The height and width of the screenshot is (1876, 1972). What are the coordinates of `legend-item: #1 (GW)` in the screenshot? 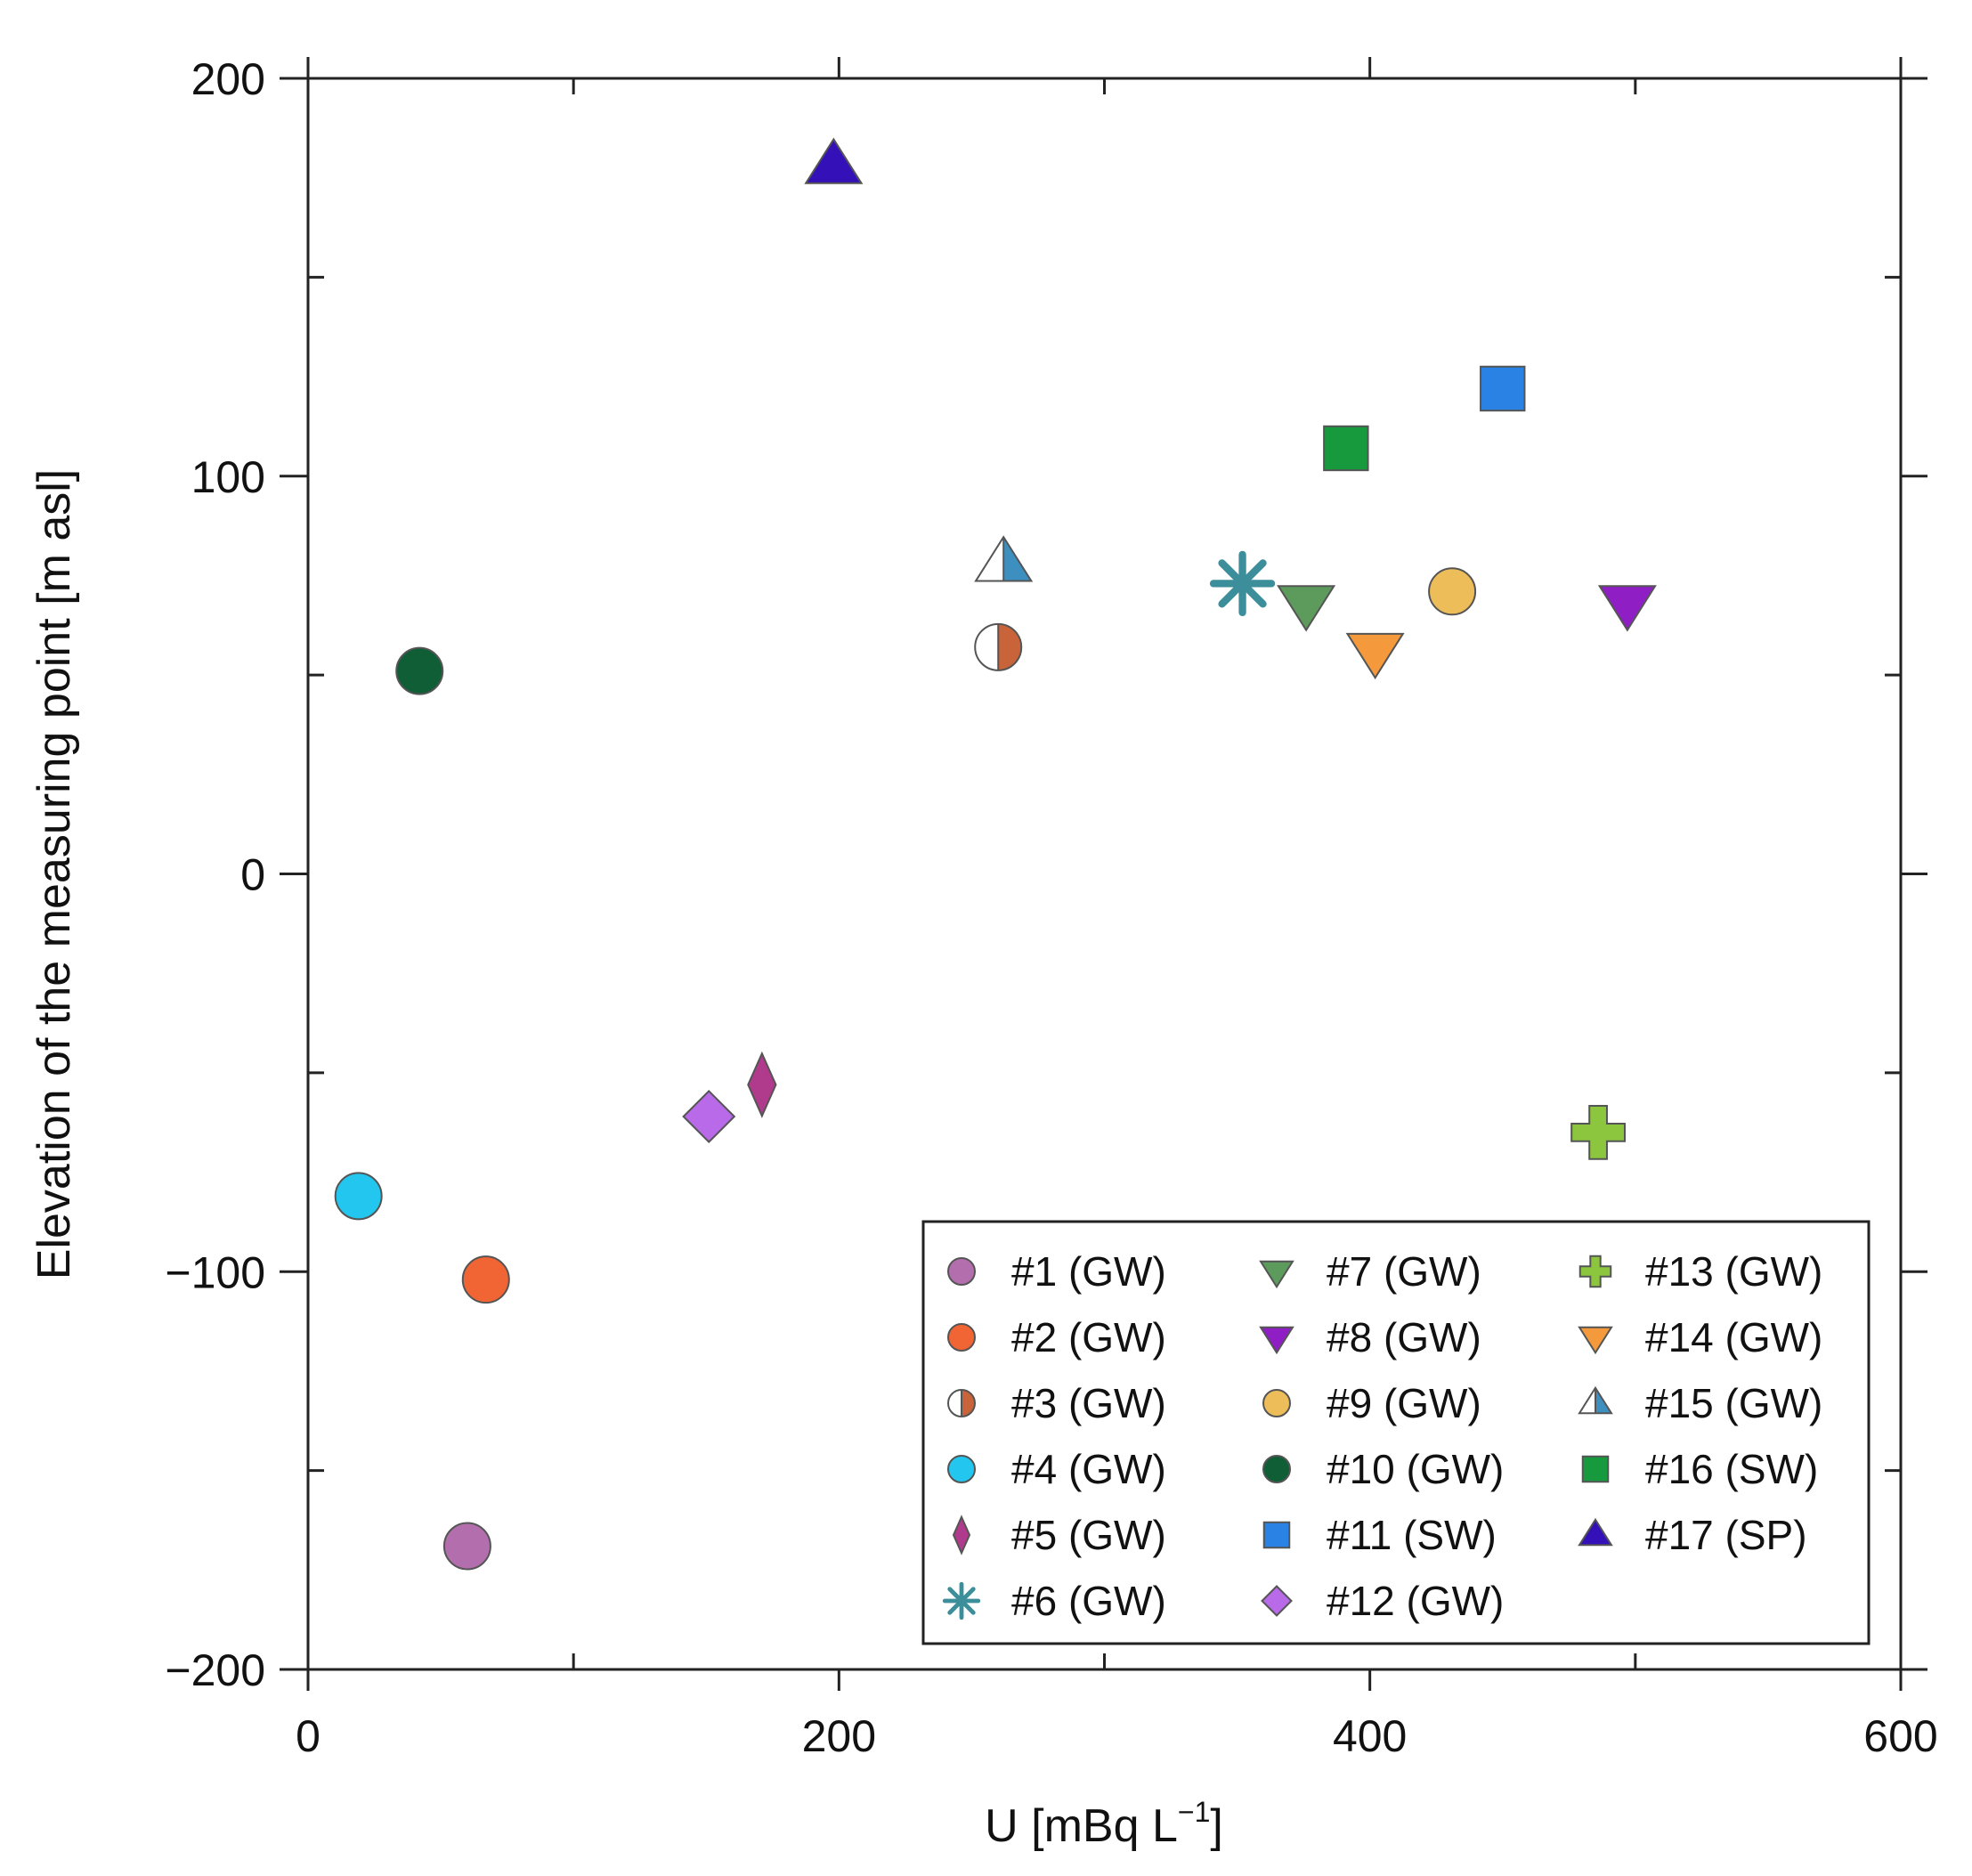 It's located at (1057, 1271).